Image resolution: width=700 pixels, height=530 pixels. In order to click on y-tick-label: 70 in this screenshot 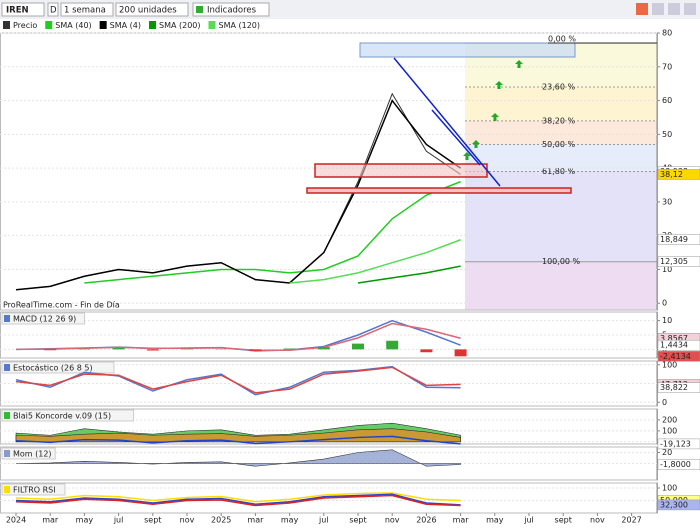, I will do `click(667, 66)`.